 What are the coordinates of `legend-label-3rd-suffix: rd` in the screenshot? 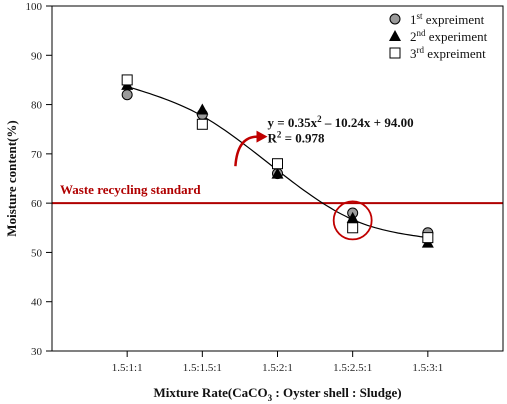 It's located at (421, 50).